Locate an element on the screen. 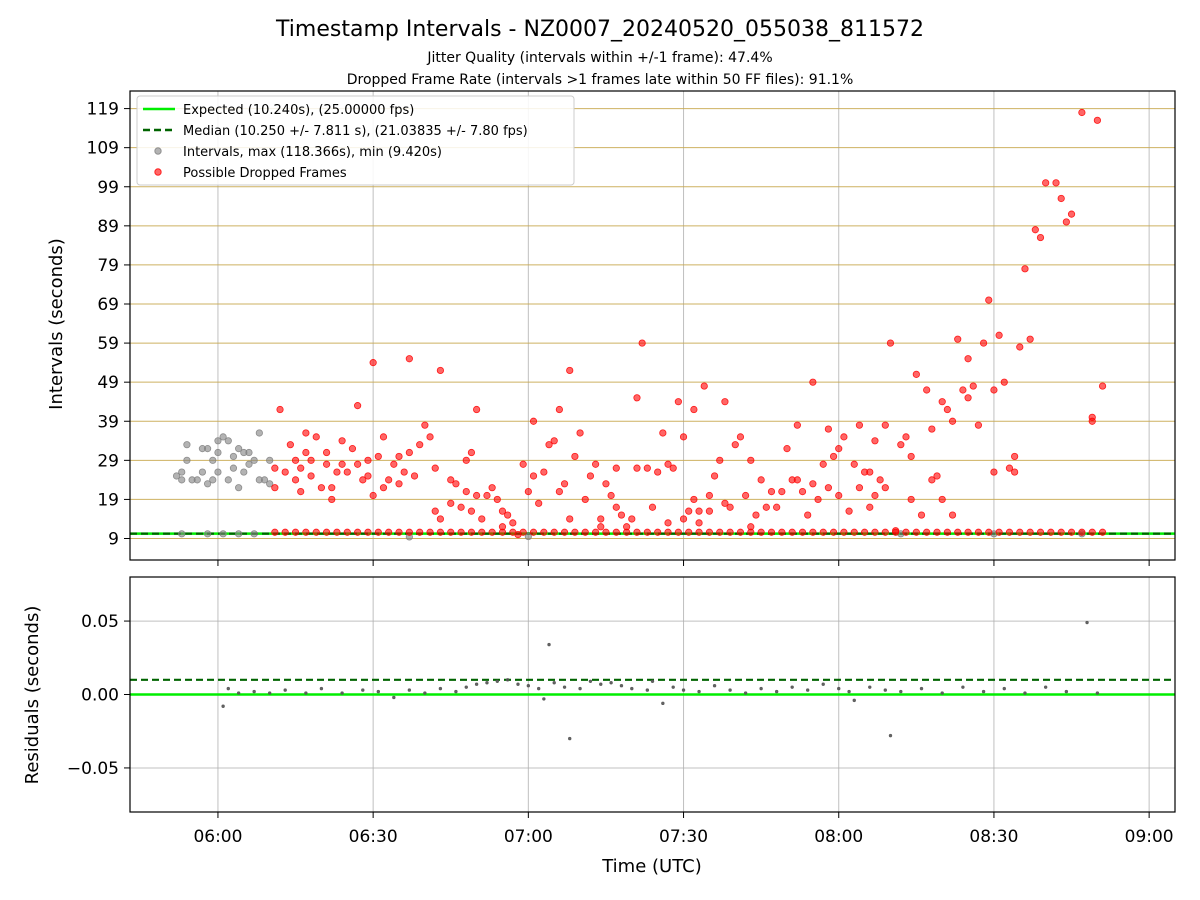  y-axis-label-intervals: Intervals (seconds) is located at coordinates (56, 324).